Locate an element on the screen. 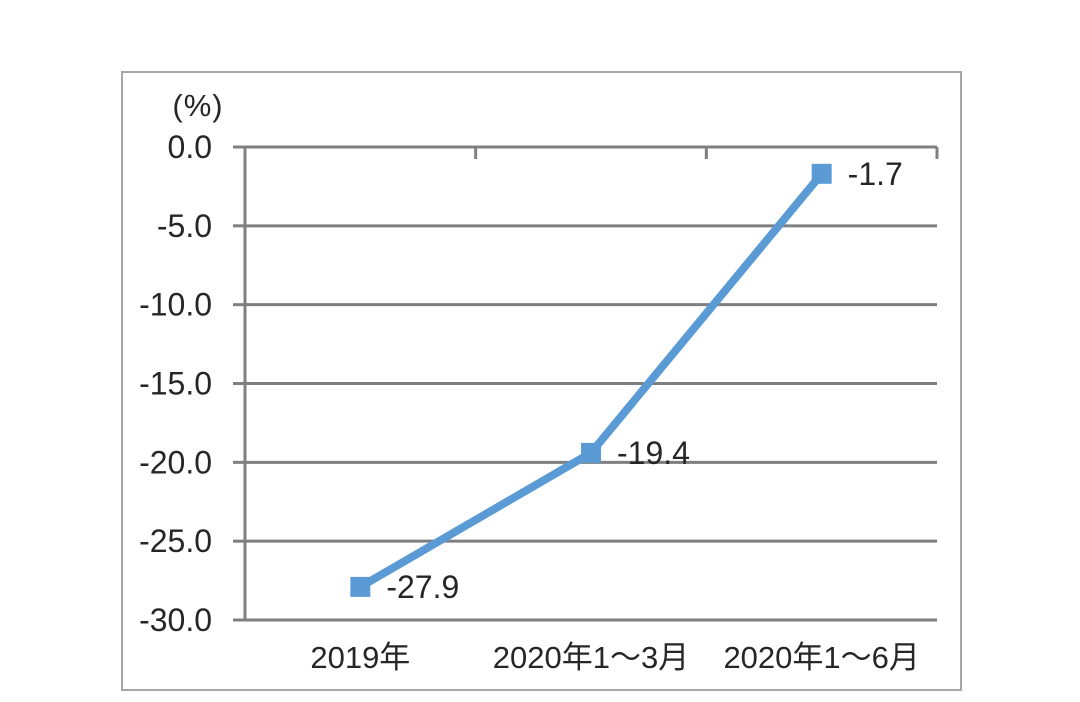 The width and height of the screenshot is (1080, 702). y-axis-unit-label: (%) is located at coordinates (198, 105).